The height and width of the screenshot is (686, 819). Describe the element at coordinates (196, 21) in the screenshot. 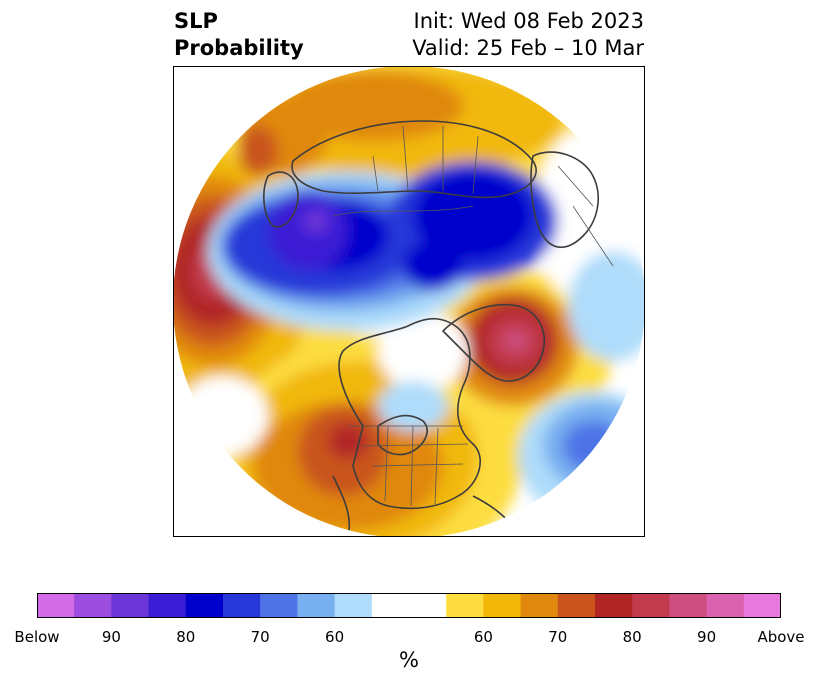

I see `variable-title: SLP` at that location.